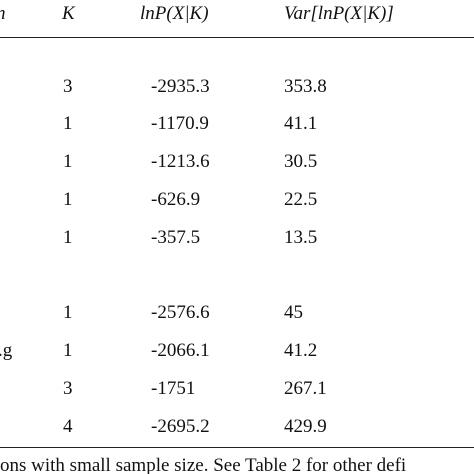 This screenshot has height=474, width=474. Describe the element at coordinates (68, 13) in the screenshot. I see `header-cell: K` at that location.